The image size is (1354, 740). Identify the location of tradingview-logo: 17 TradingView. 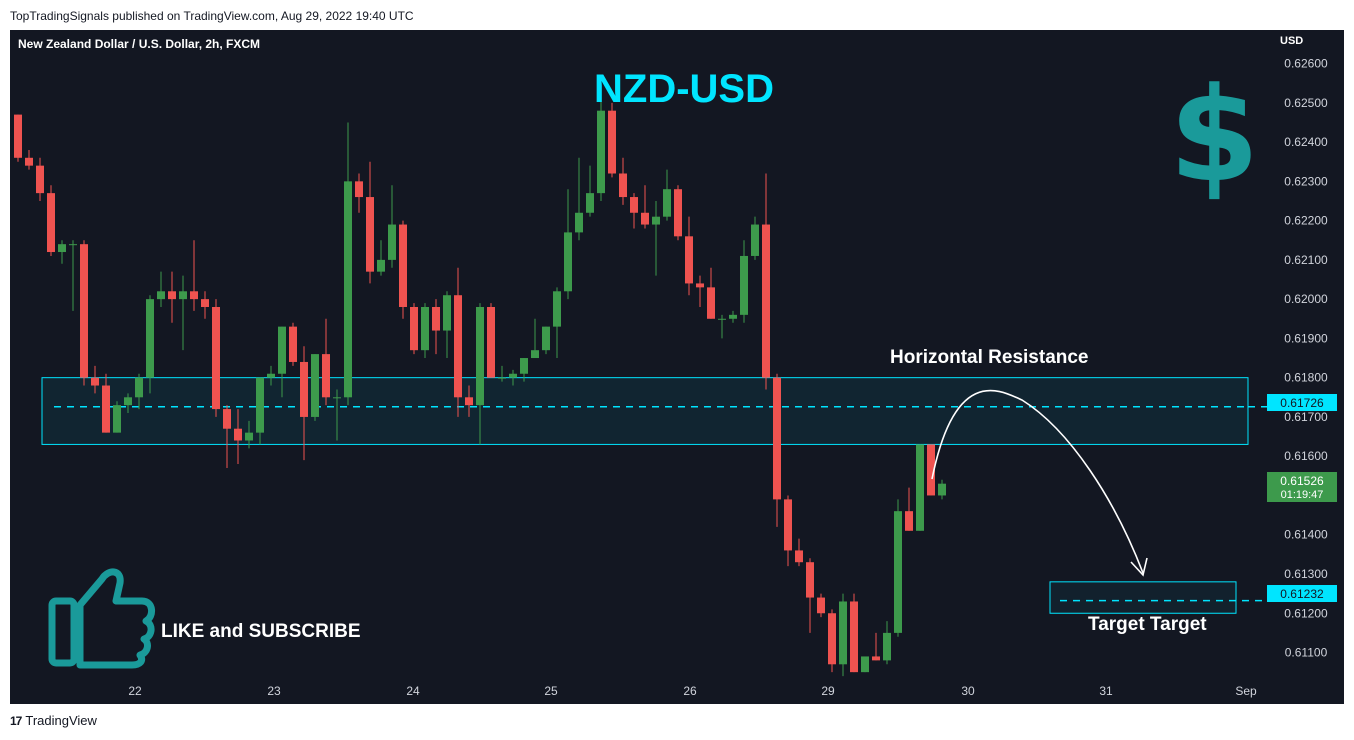
(53, 720).